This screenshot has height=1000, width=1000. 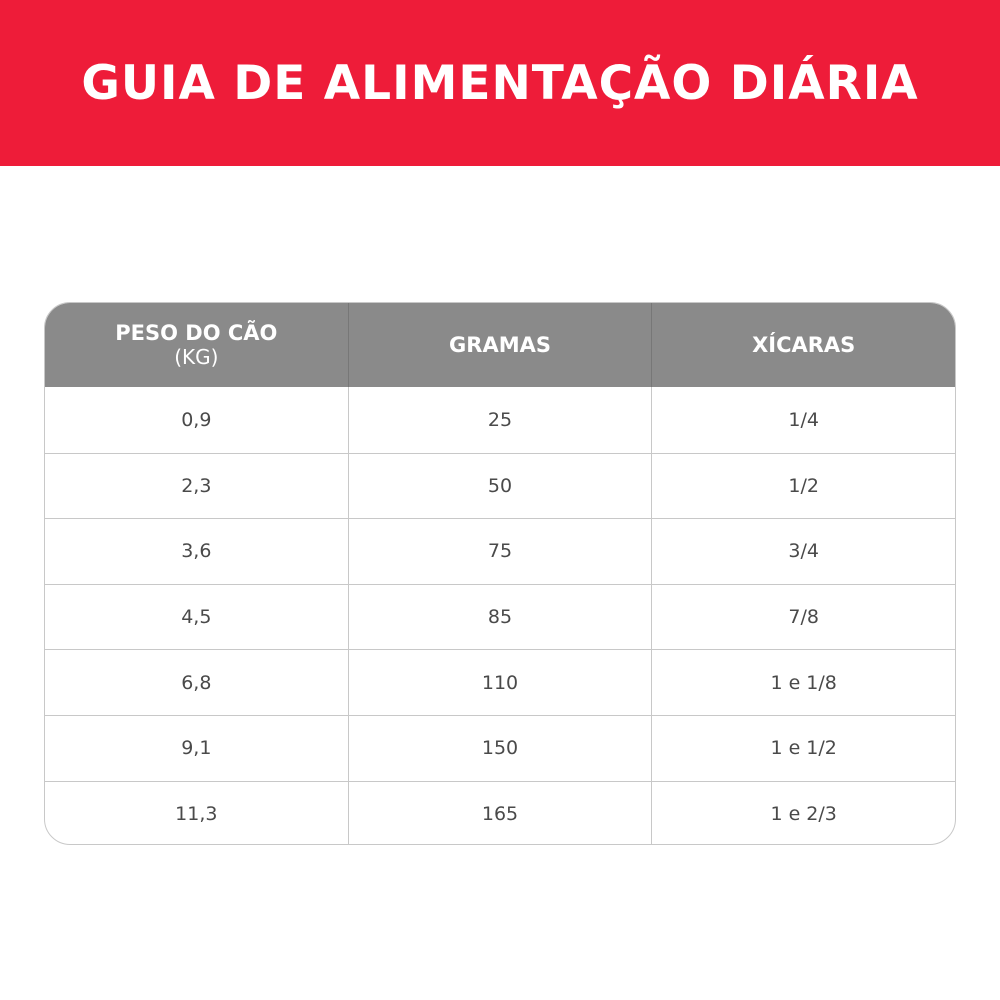 I want to click on grams-cell: 25, so click(x=499, y=420).